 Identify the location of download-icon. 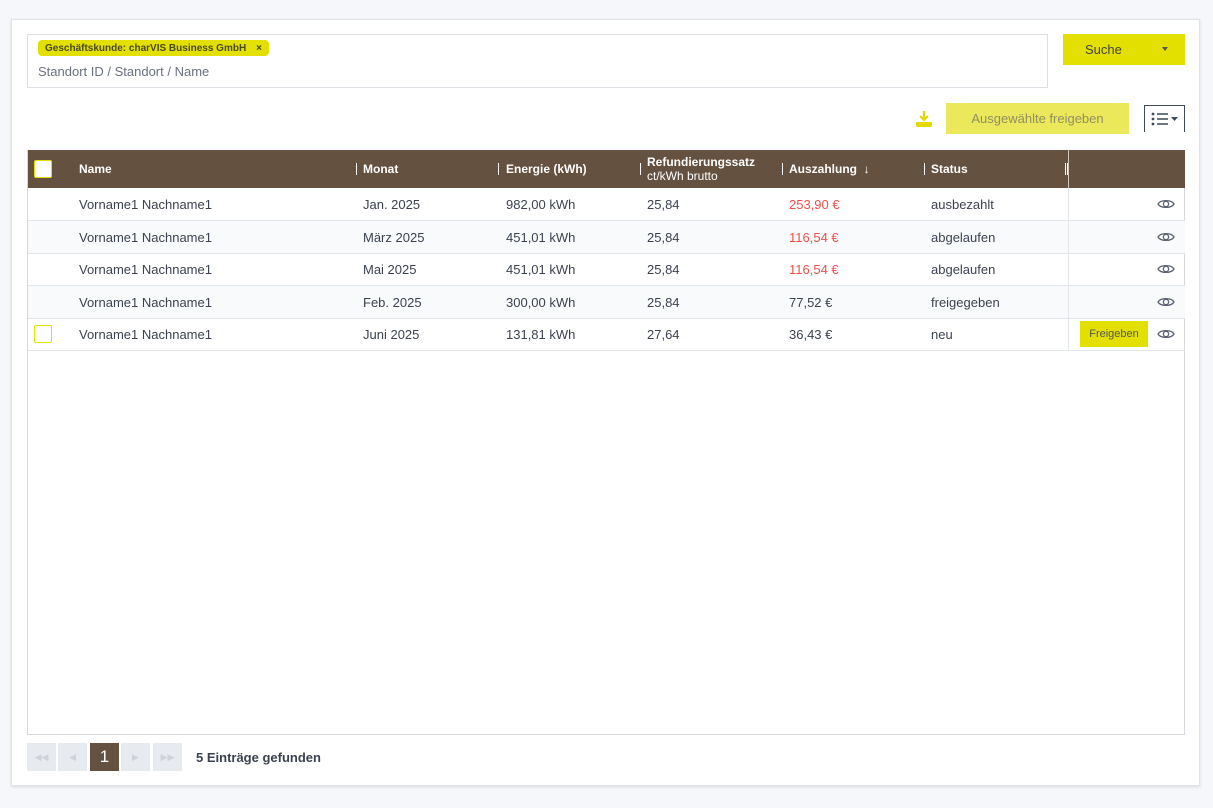
(924, 119).